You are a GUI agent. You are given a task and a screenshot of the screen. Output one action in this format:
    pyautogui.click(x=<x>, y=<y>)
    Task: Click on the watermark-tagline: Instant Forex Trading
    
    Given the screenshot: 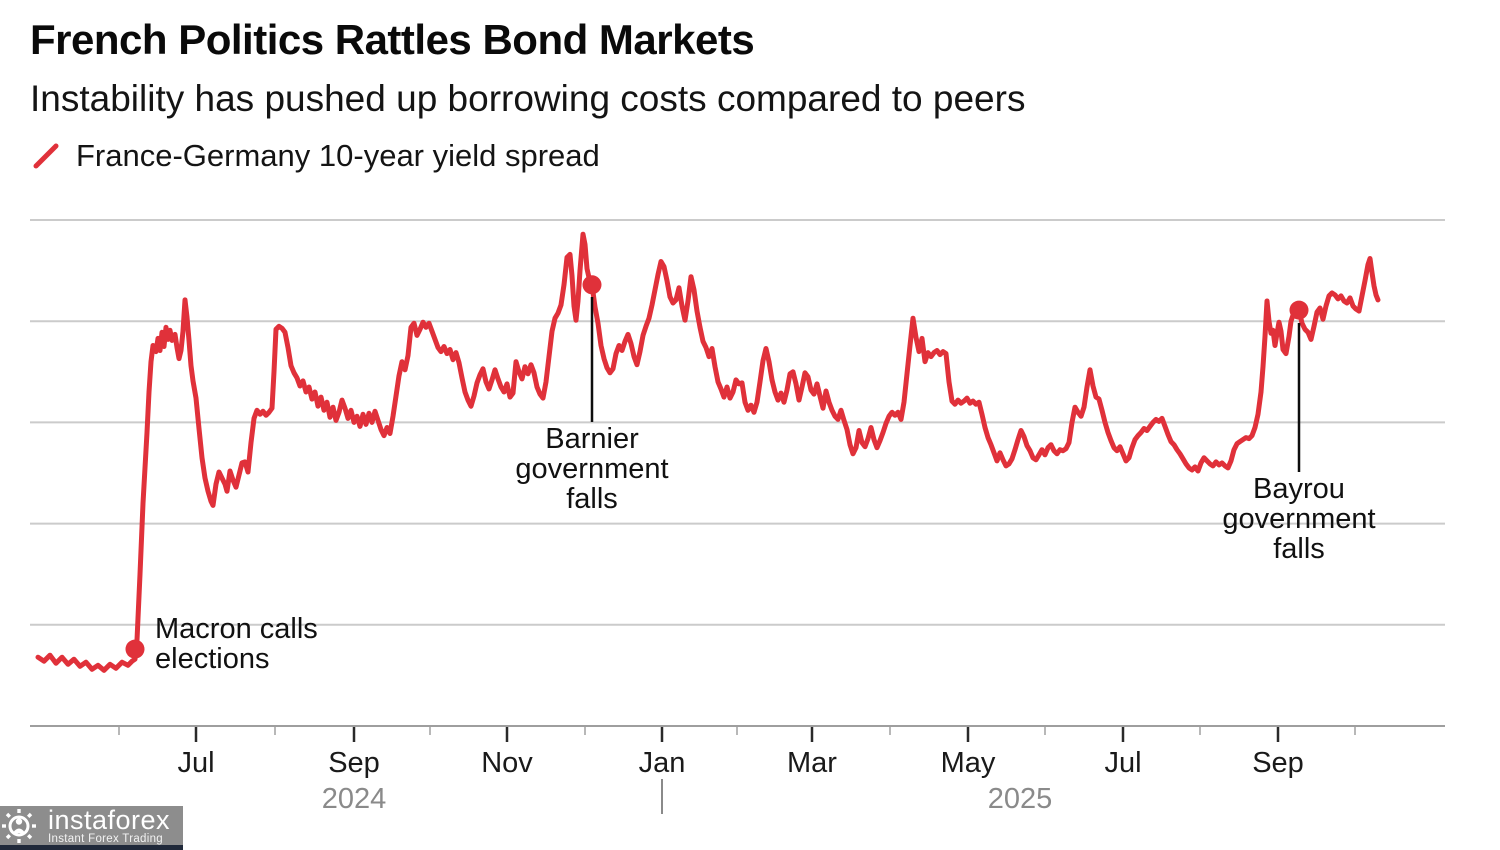 What is the action you would take?
    pyautogui.click(x=105, y=838)
    